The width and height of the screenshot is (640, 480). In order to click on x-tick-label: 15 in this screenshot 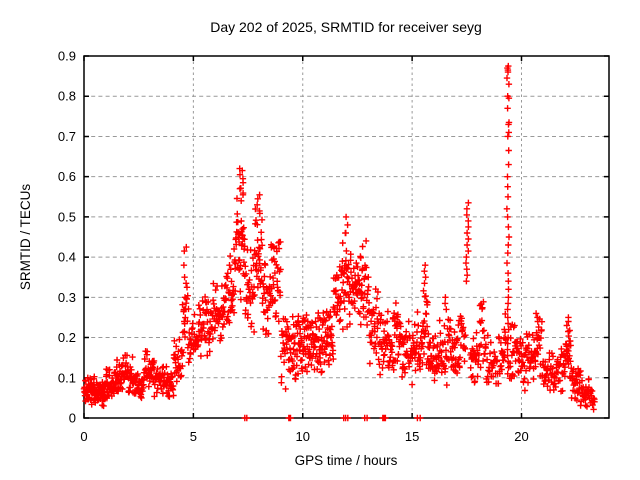, I will do `click(412, 436)`.